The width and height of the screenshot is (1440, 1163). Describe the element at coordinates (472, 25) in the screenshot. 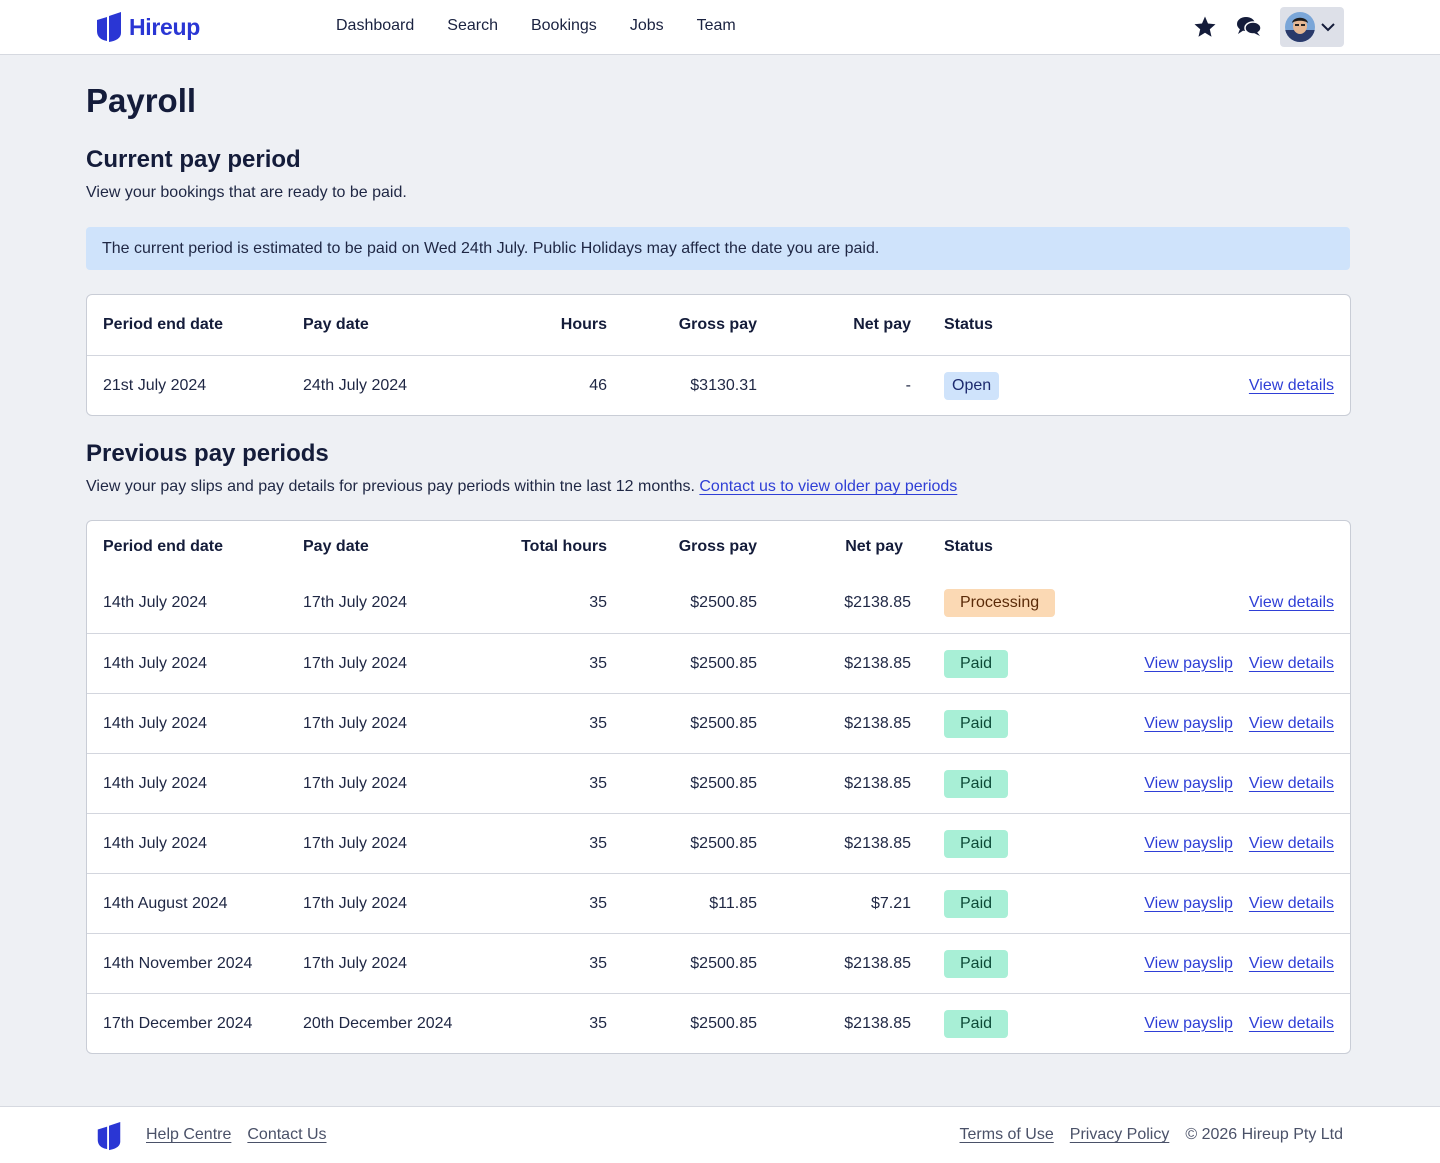

I see `nav-search: Search` at that location.